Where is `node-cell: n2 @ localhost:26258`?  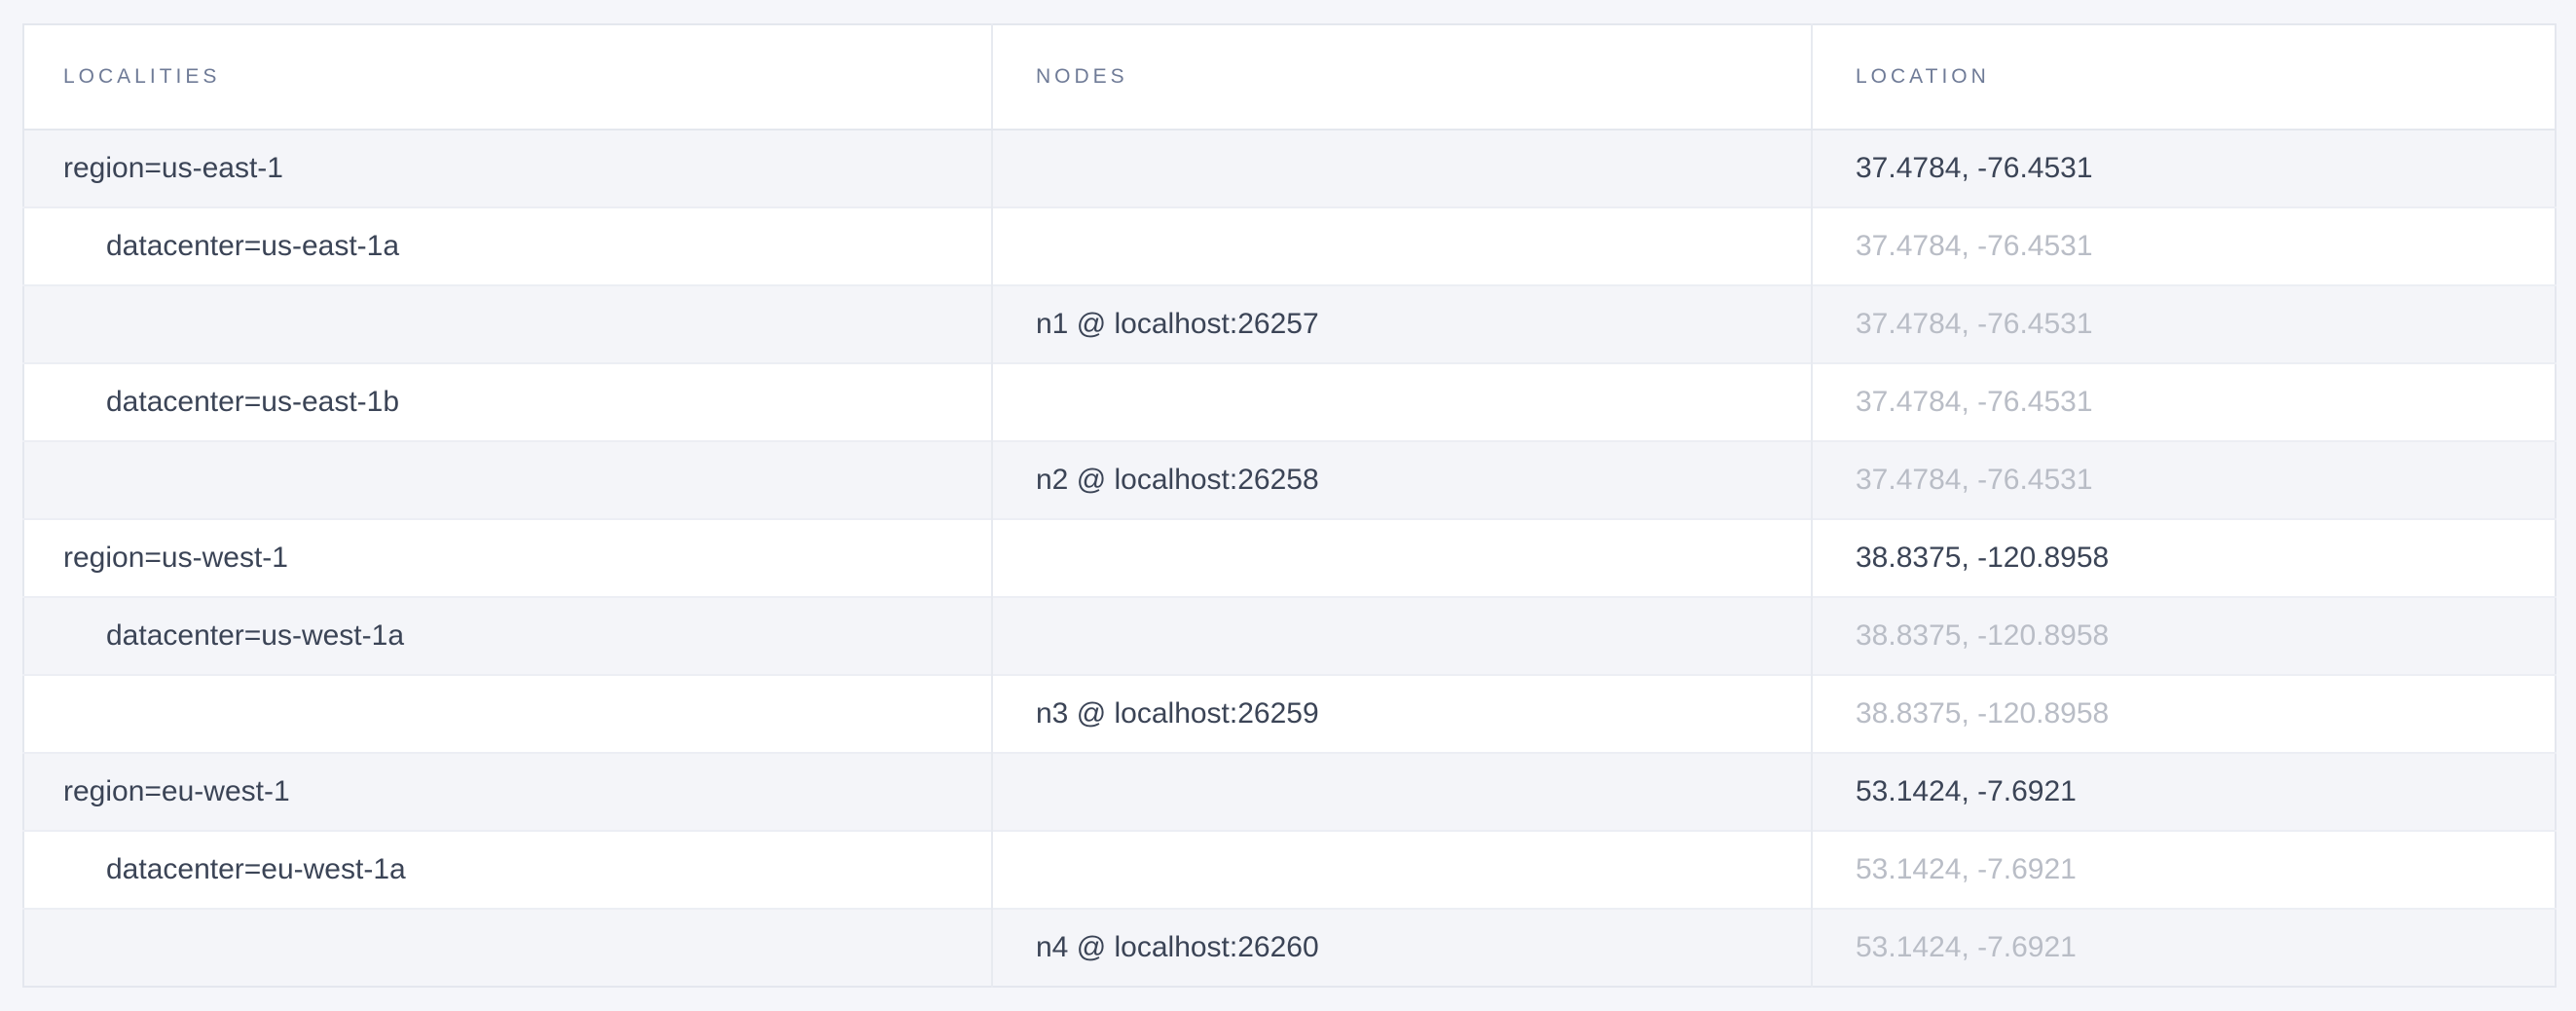
node-cell: n2 @ localhost:26258 is located at coordinates (1401, 479).